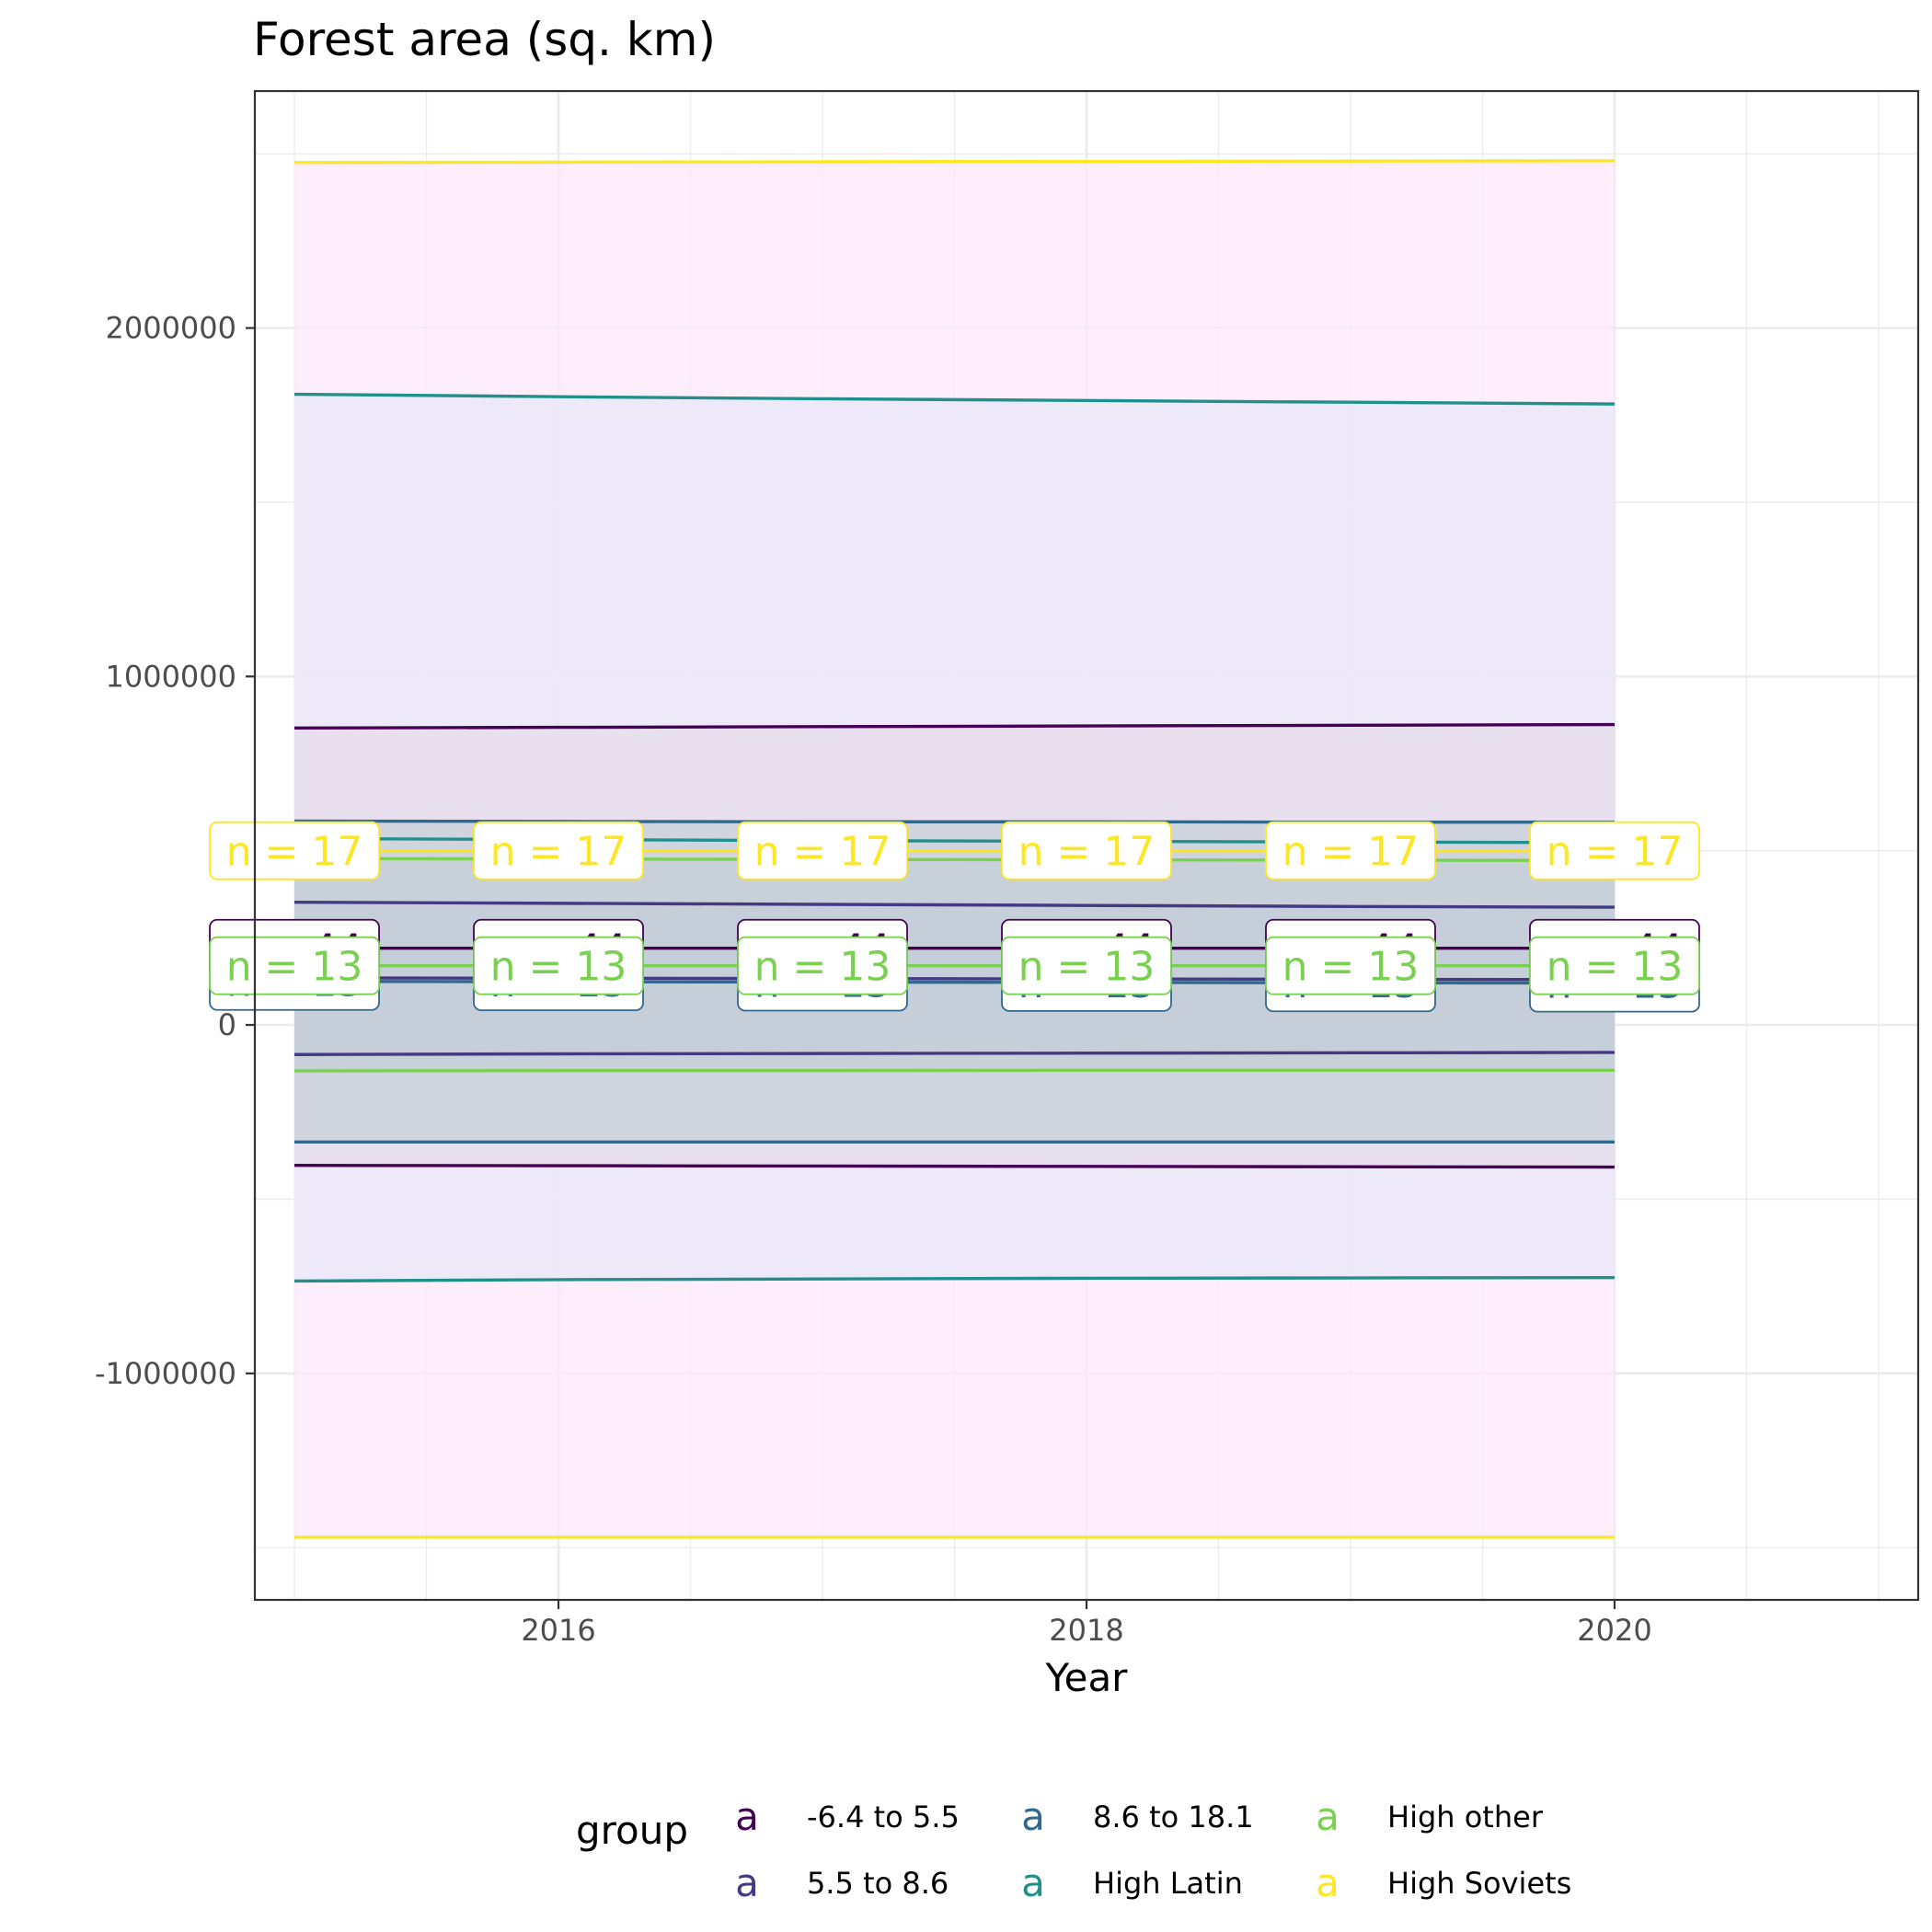 The image size is (1932, 1932). What do you see at coordinates (878, 1883) in the screenshot?
I see `legend-label: 5.5 to 8.6` at bounding box center [878, 1883].